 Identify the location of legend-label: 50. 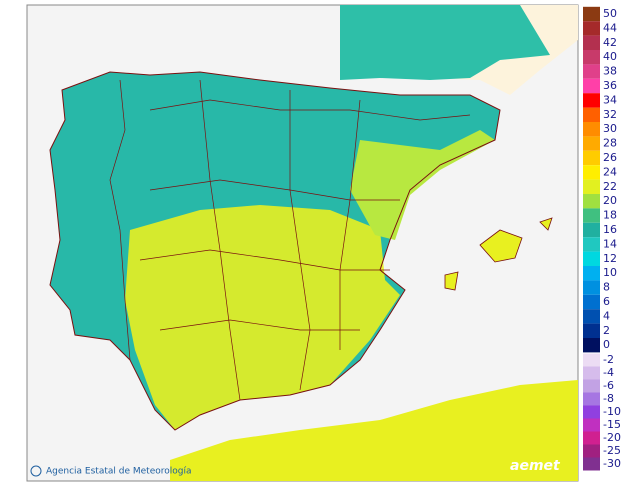
(610, 13).